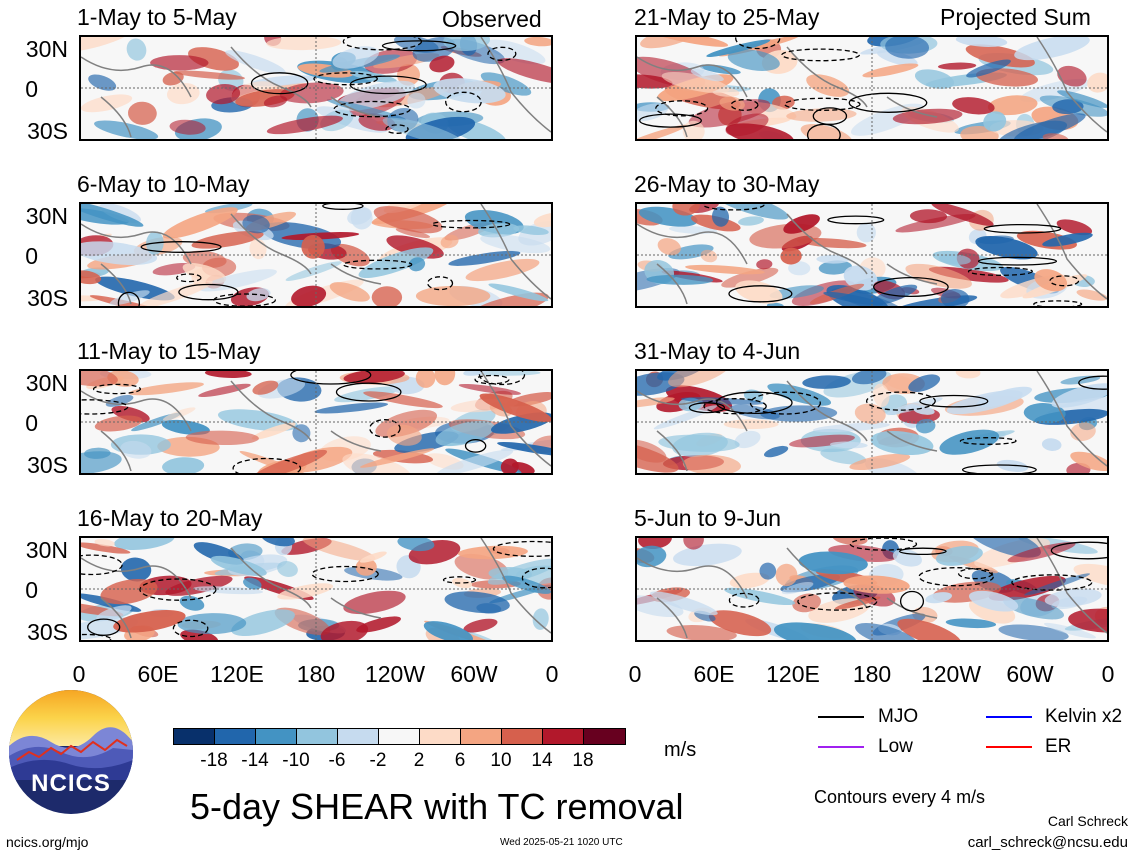  I want to click on projected-sum-label: Projected Sum, so click(1015, 17).